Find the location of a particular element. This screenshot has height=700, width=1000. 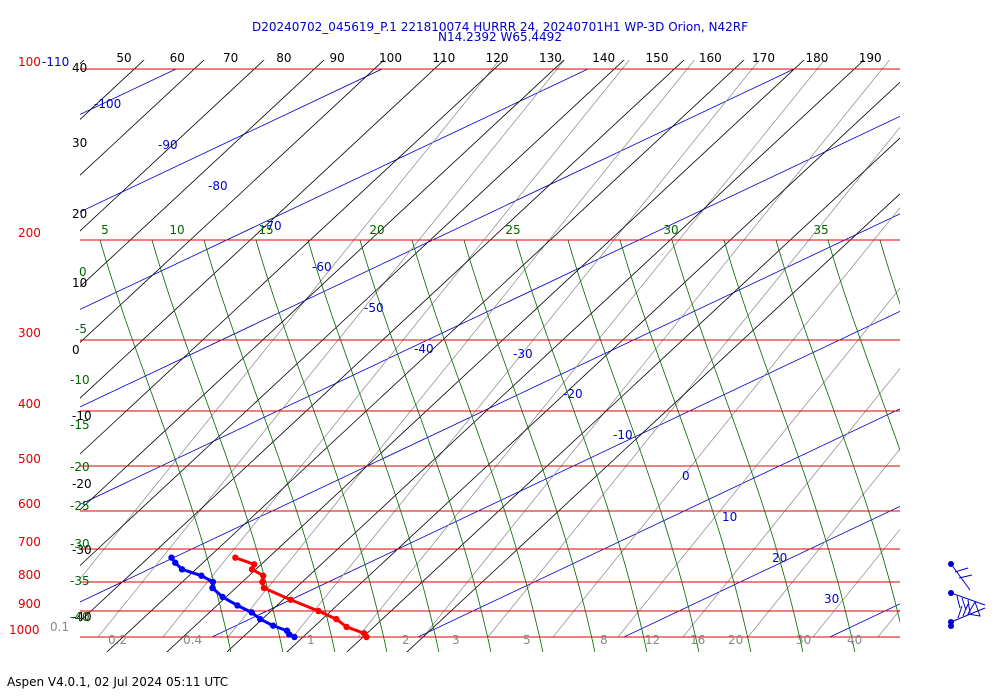

isotherm-label: 30 is located at coordinates (831, 599).